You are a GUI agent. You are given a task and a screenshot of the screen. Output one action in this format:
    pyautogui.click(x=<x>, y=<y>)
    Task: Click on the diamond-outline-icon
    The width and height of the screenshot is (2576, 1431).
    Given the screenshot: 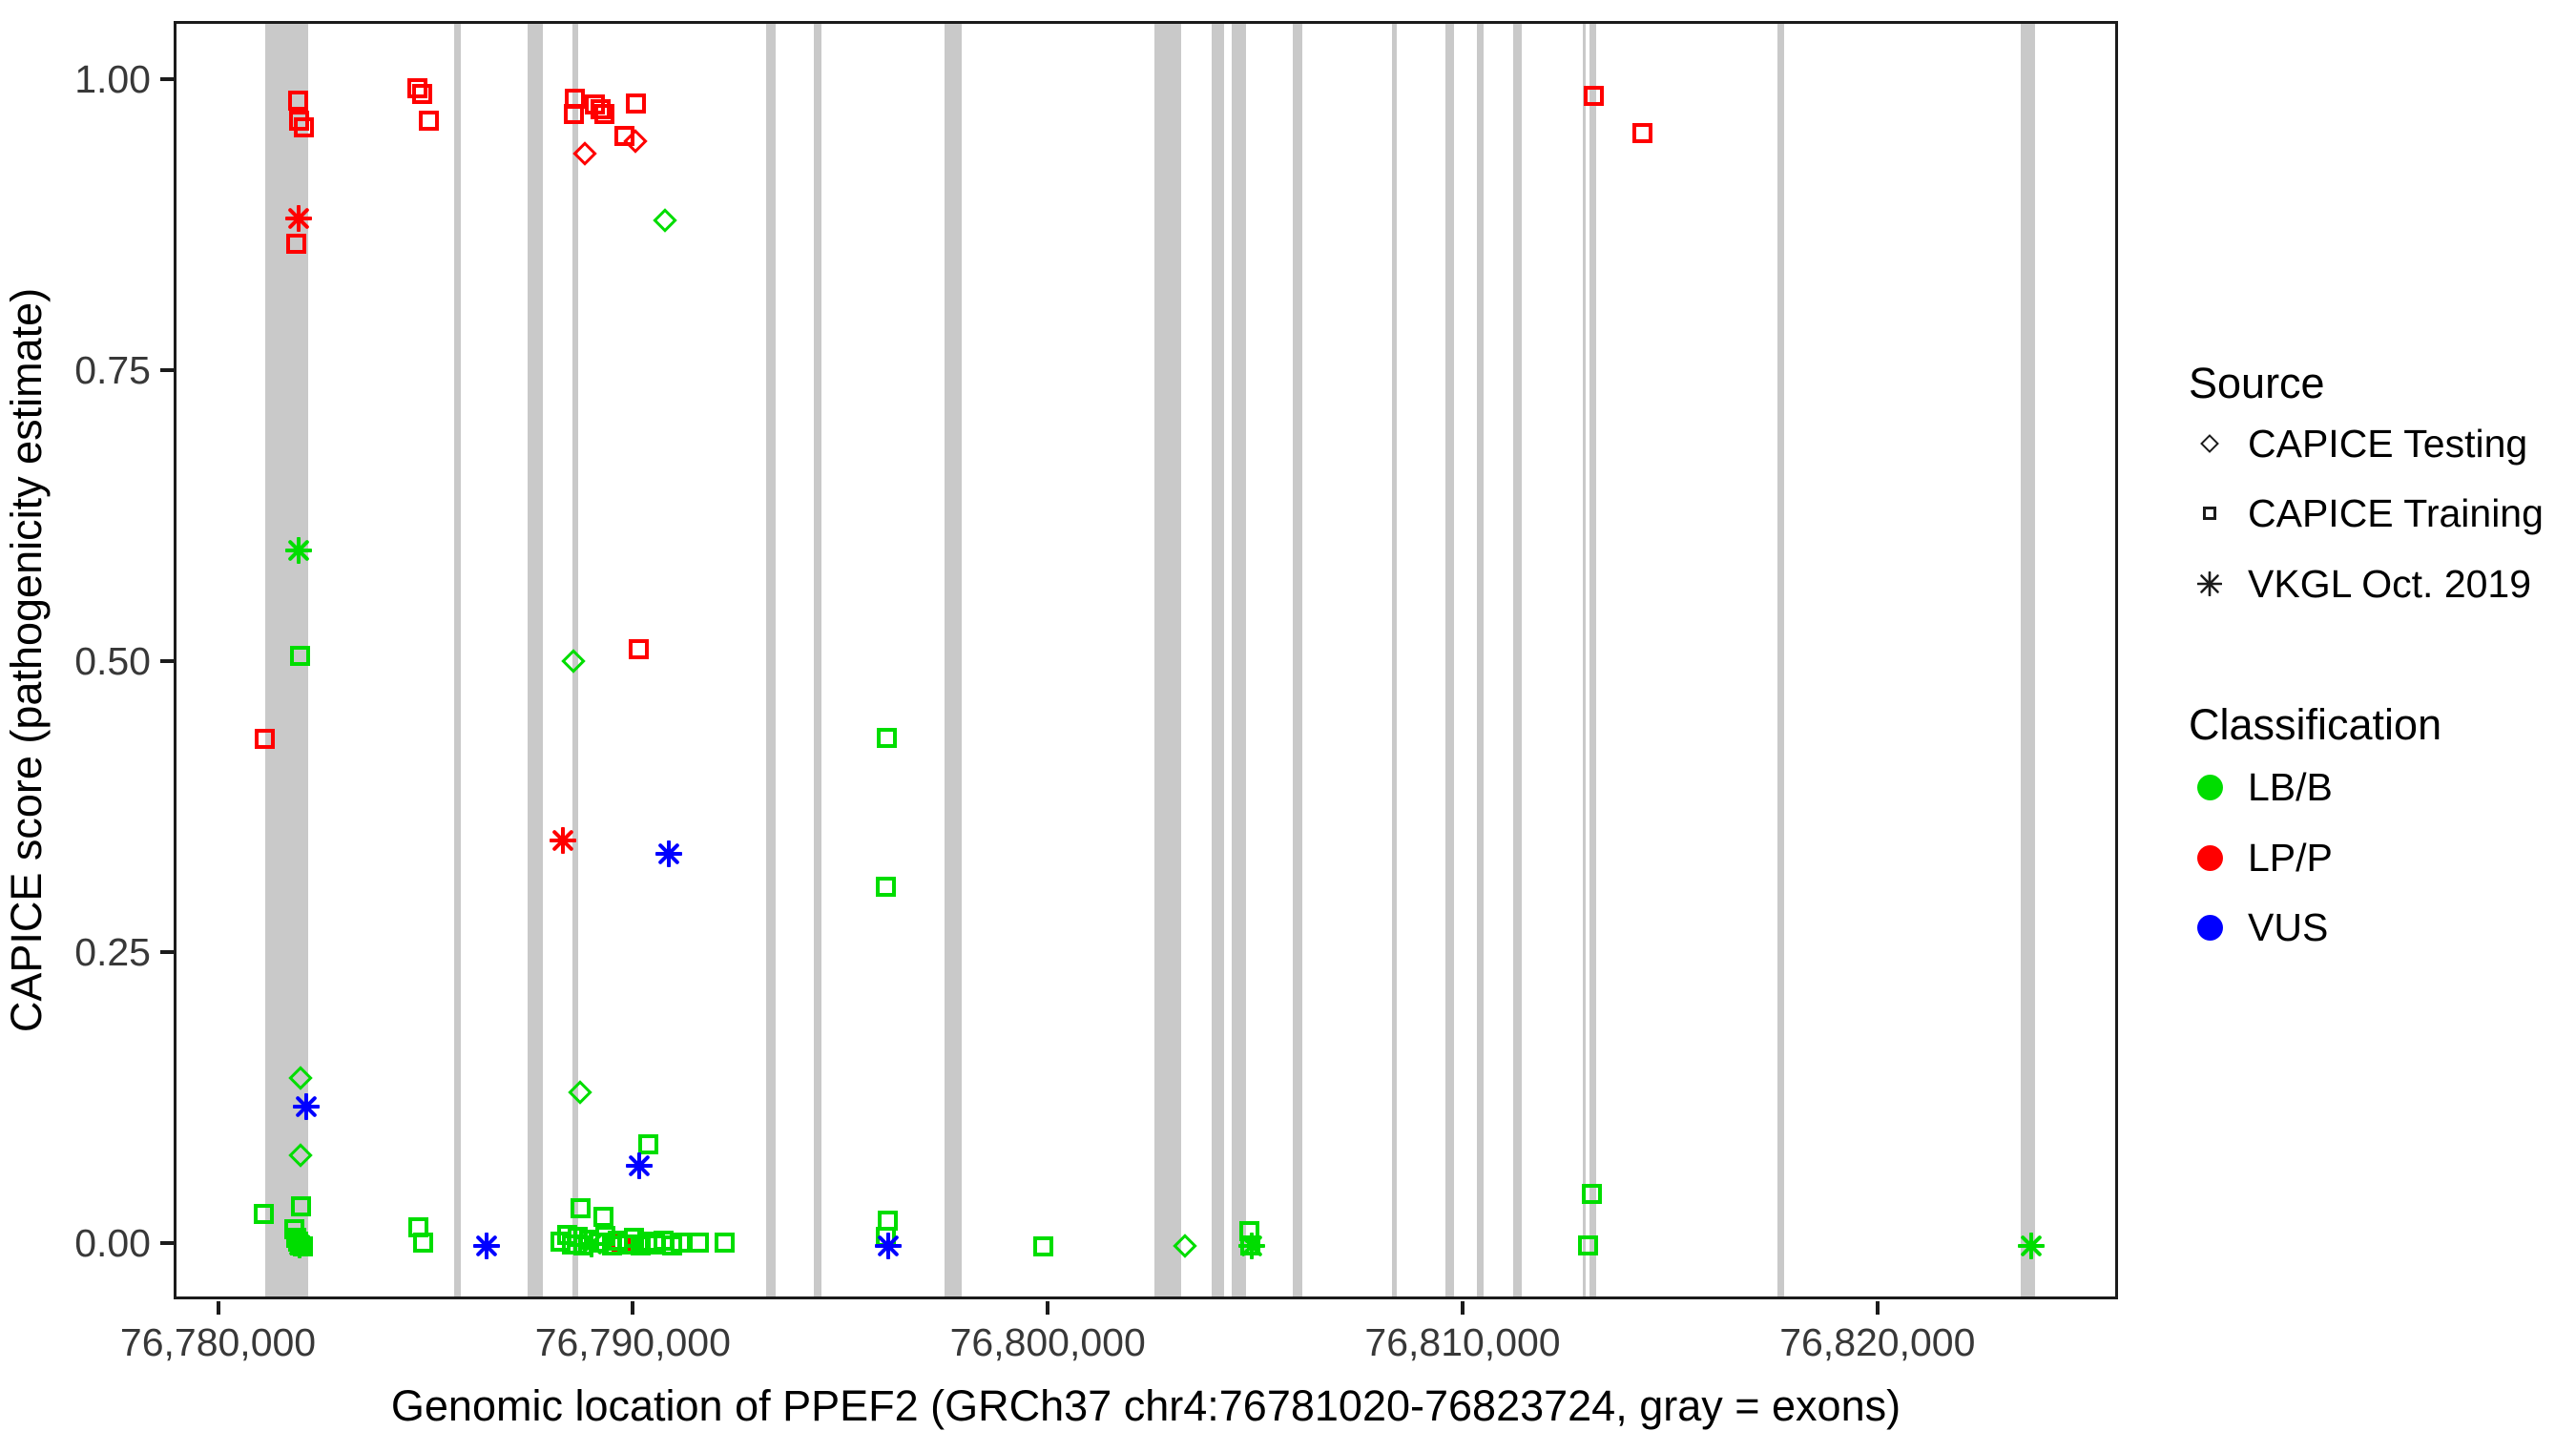 What is the action you would take?
    pyautogui.click(x=2209, y=443)
    